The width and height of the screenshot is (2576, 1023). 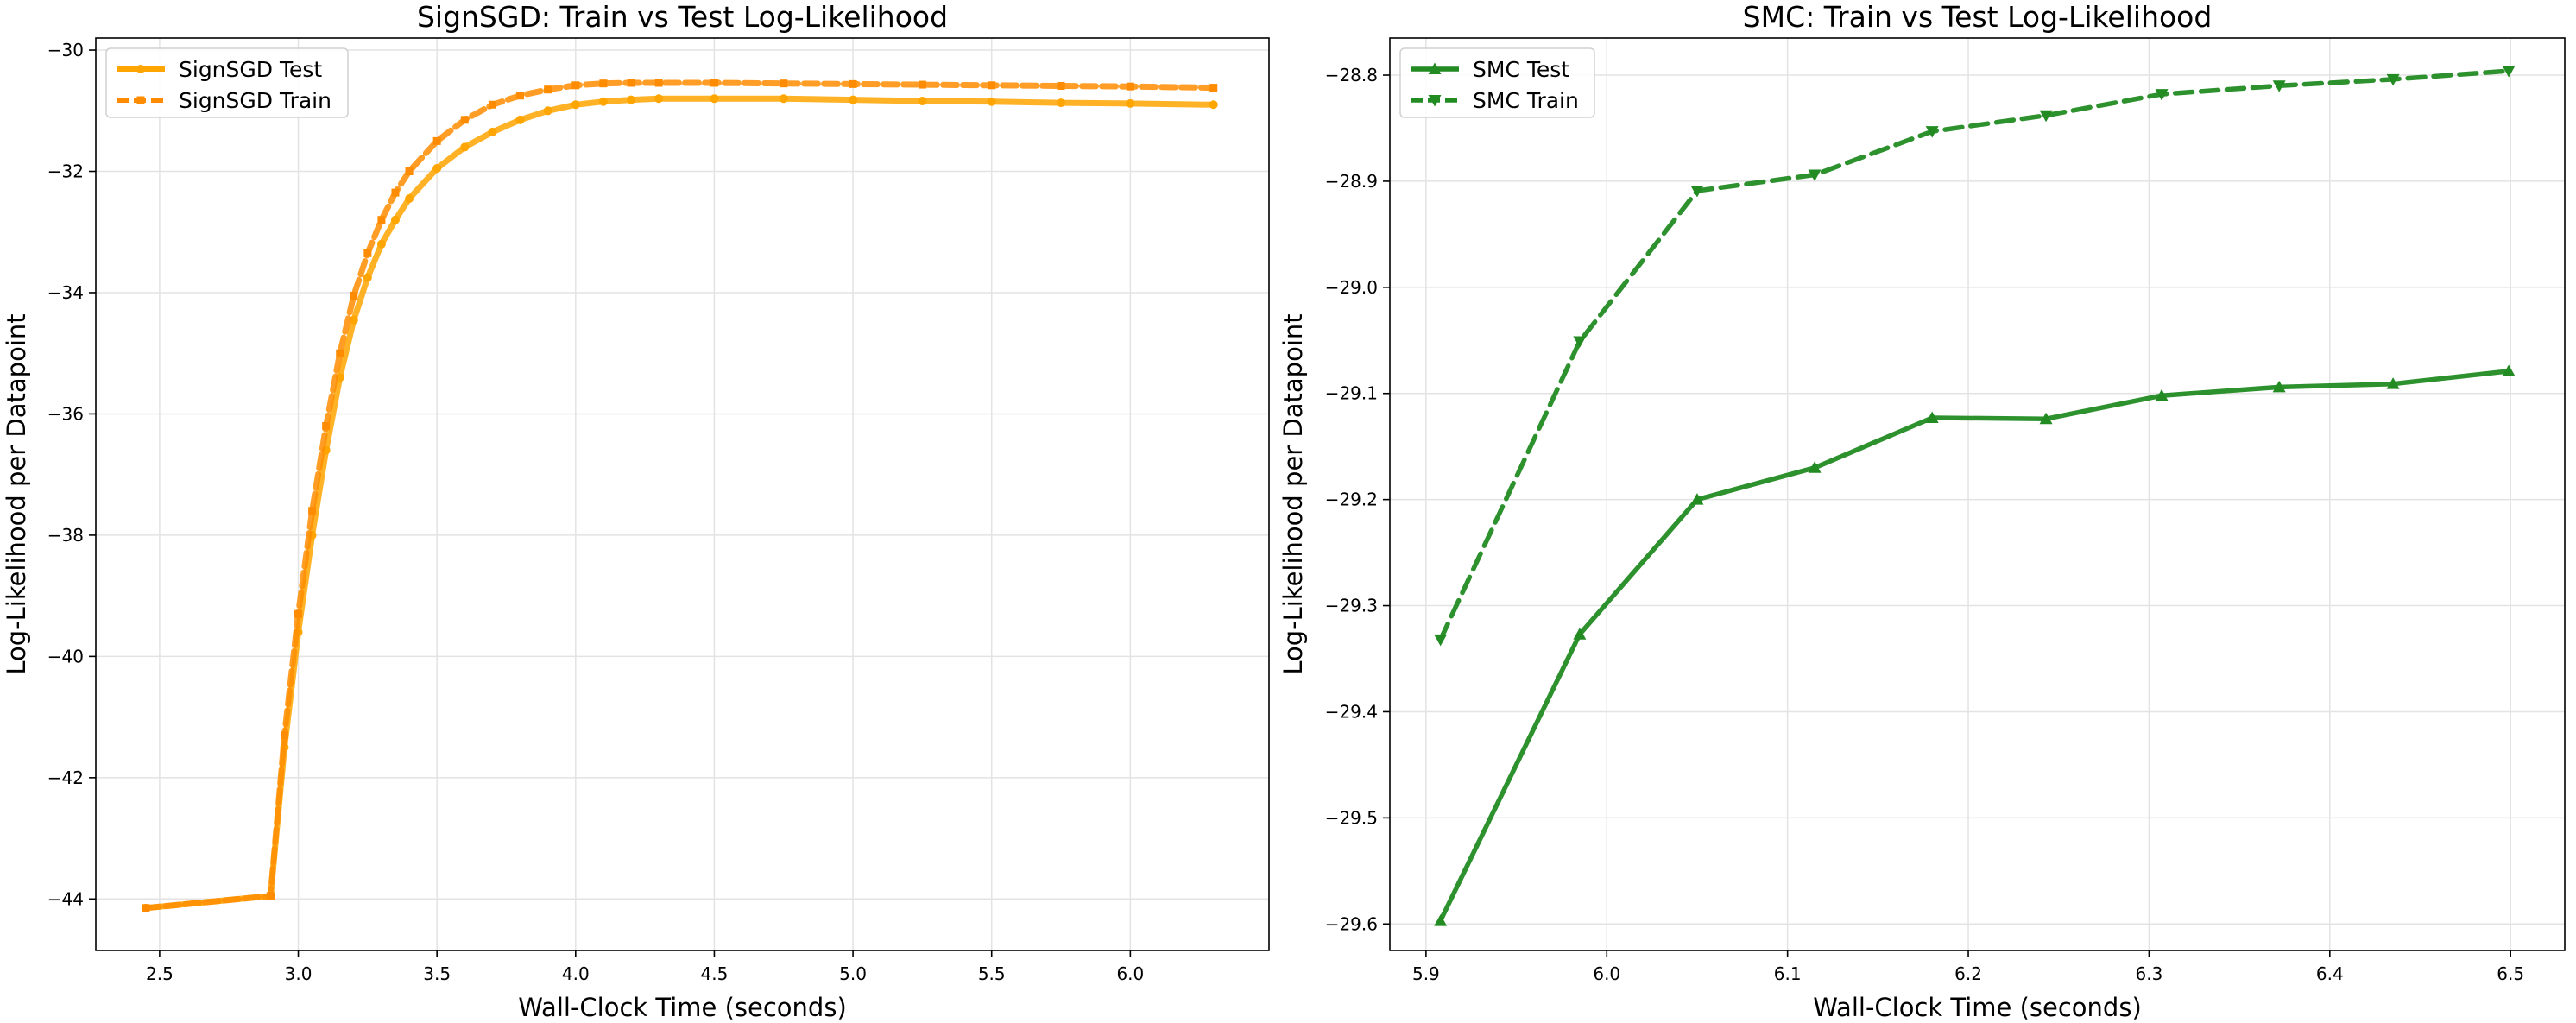 I want to click on y-tick-label: −38, so click(x=65, y=536).